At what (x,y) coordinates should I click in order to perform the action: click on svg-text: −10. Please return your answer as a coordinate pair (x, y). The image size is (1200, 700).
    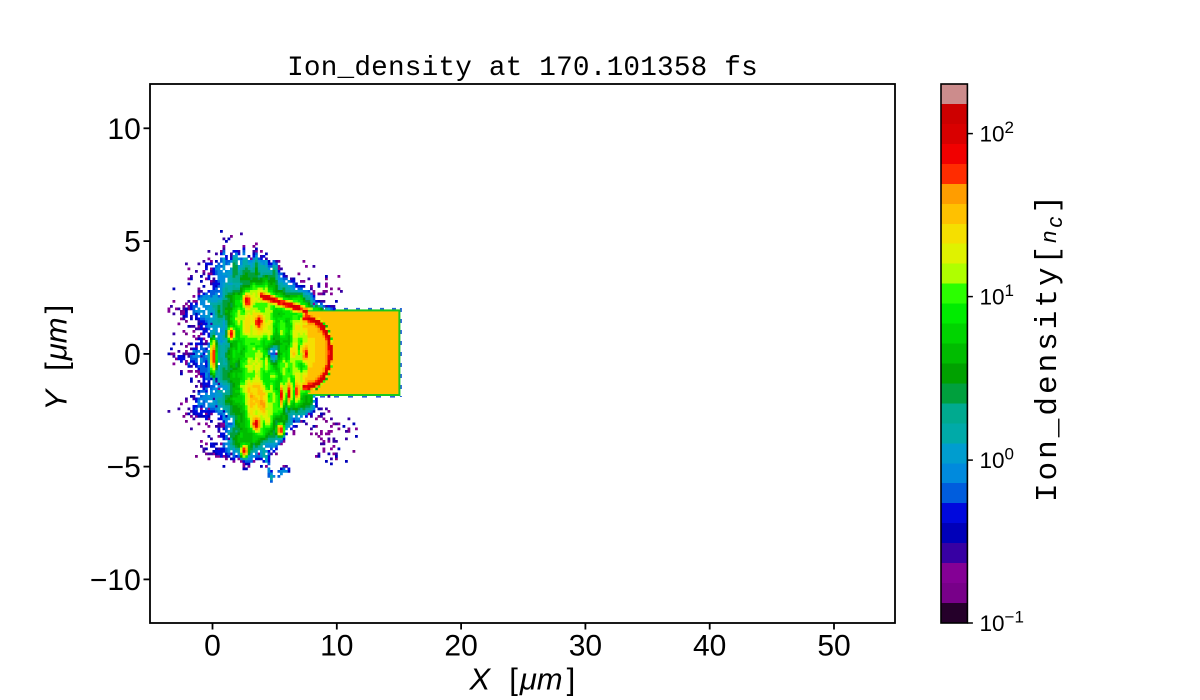
    Looking at the image, I should click on (115, 580).